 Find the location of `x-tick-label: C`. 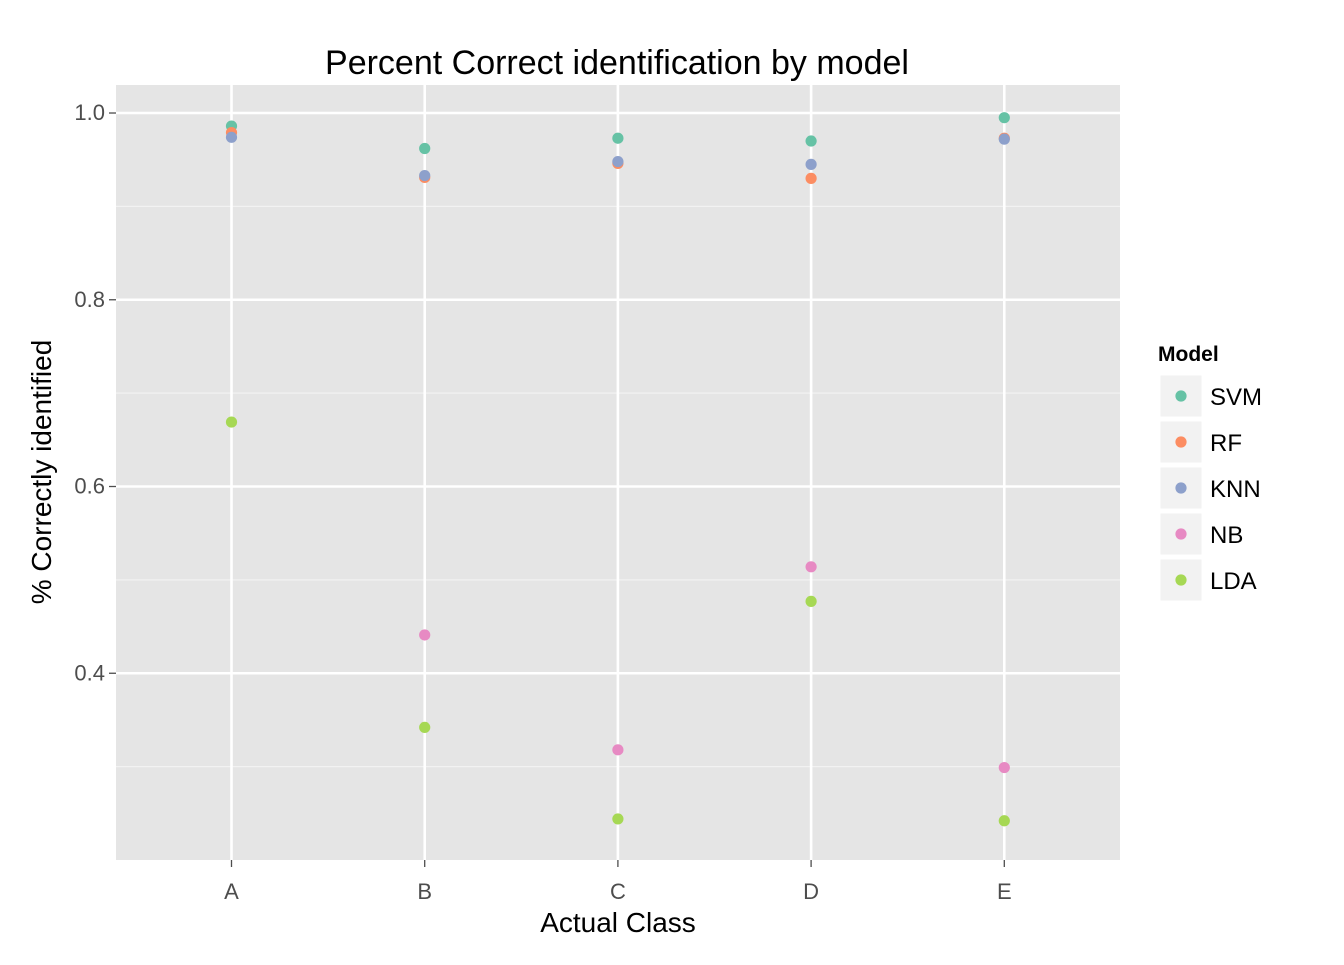

x-tick-label: C is located at coordinates (618, 891).